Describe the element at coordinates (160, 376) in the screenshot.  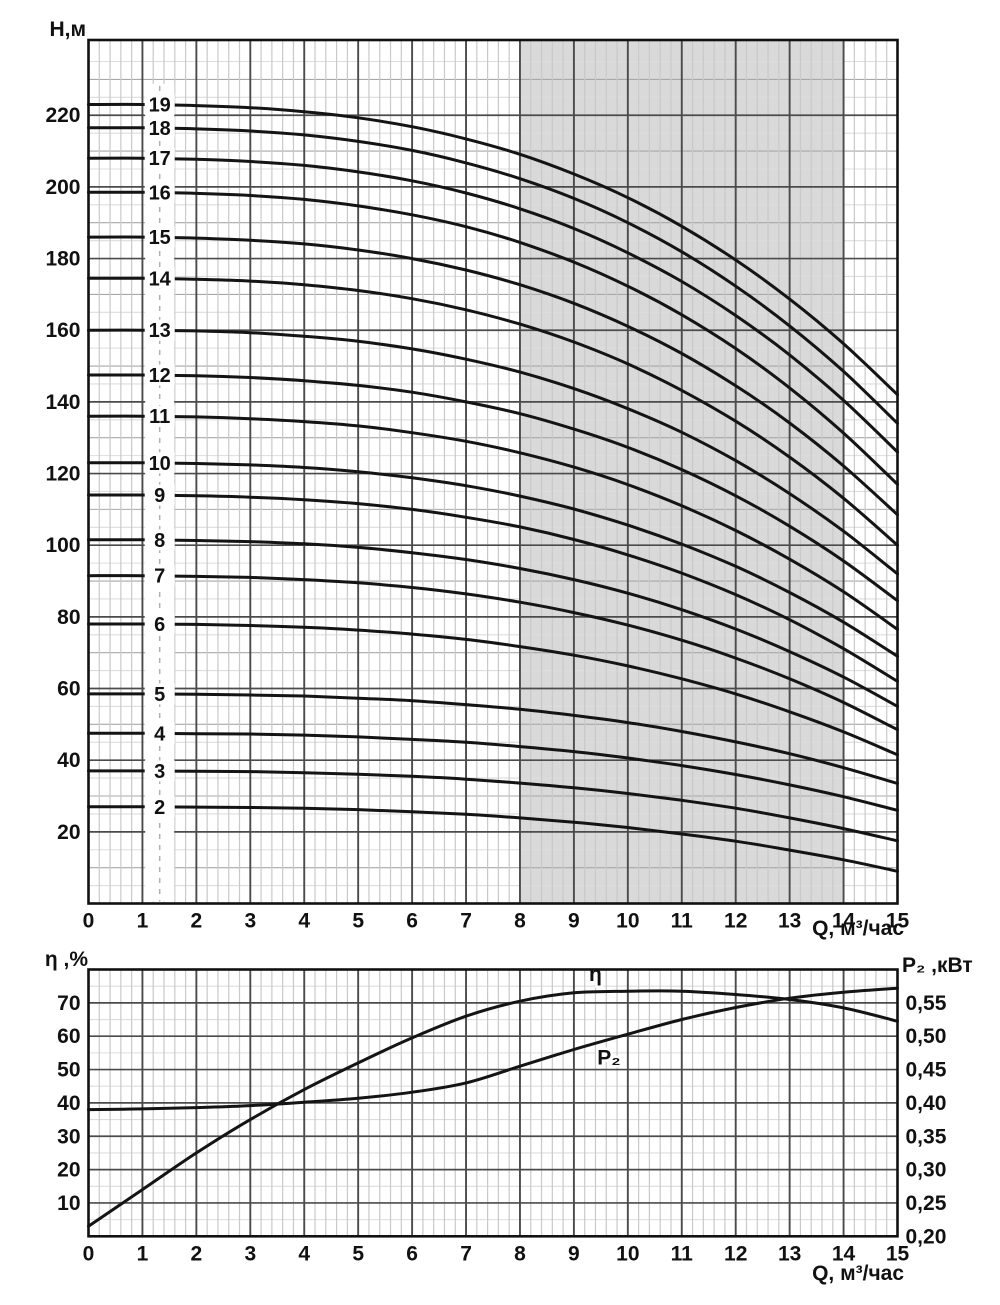
I see `stage-curve-label-12: 12` at that location.